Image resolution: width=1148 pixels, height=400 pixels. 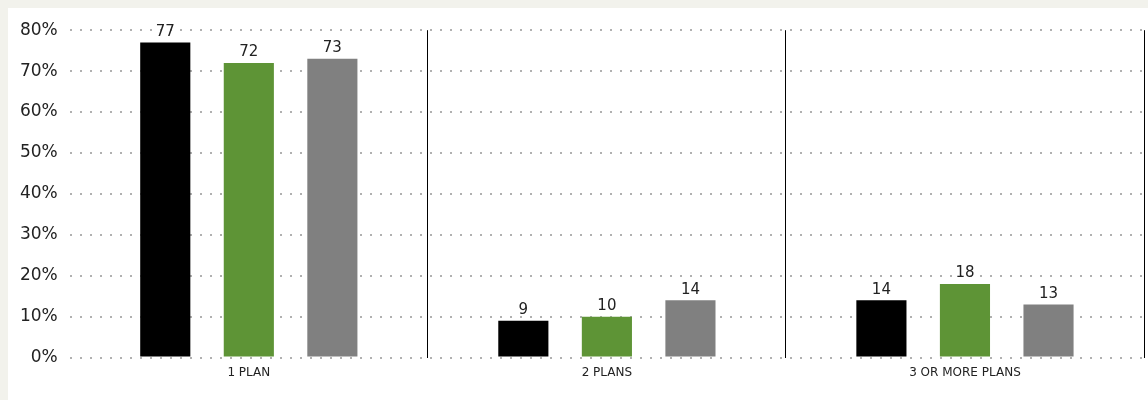 What do you see at coordinates (38, 28) in the screenshot?
I see `y-tick-label: 80%` at bounding box center [38, 28].